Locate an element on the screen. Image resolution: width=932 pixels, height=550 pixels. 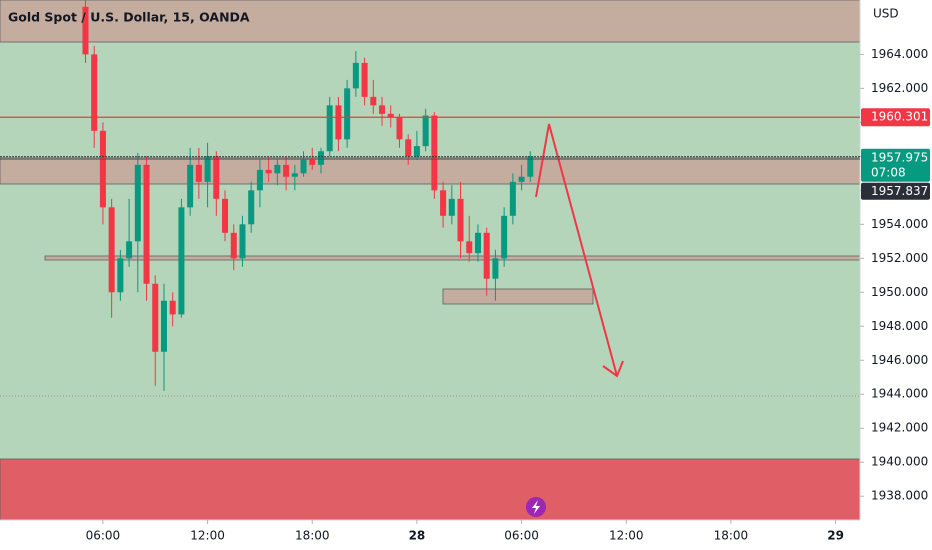
y-tick-label: 1952.000 is located at coordinates (899, 258).